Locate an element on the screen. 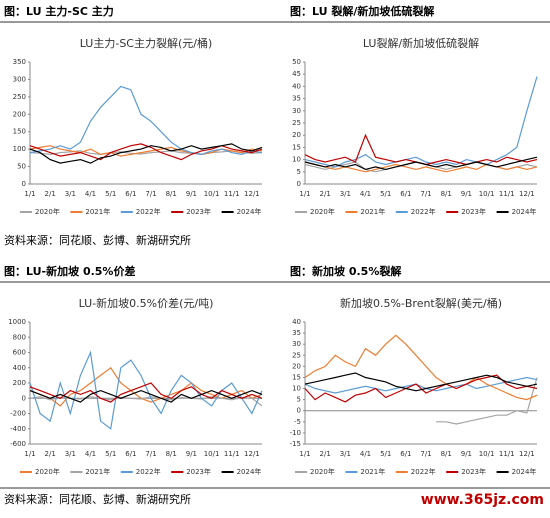 This screenshot has width=550, height=518. y-tick-label: 10 is located at coordinates (296, 160).